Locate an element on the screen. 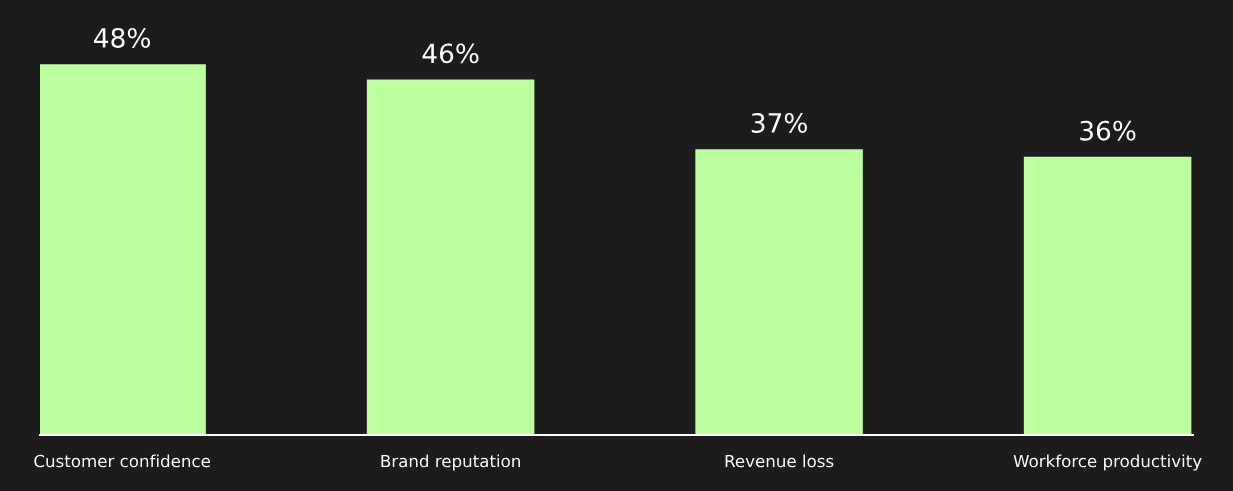 The image size is (1233, 491). x-tick-label: Workforce productivity is located at coordinates (1107, 462).